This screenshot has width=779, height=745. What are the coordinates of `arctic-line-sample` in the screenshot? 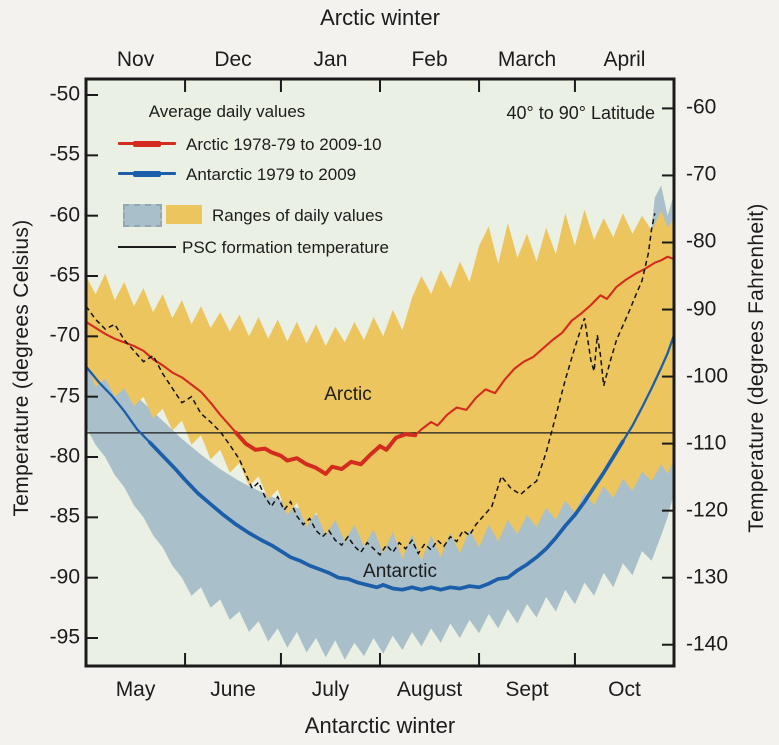 It's located at (147, 143).